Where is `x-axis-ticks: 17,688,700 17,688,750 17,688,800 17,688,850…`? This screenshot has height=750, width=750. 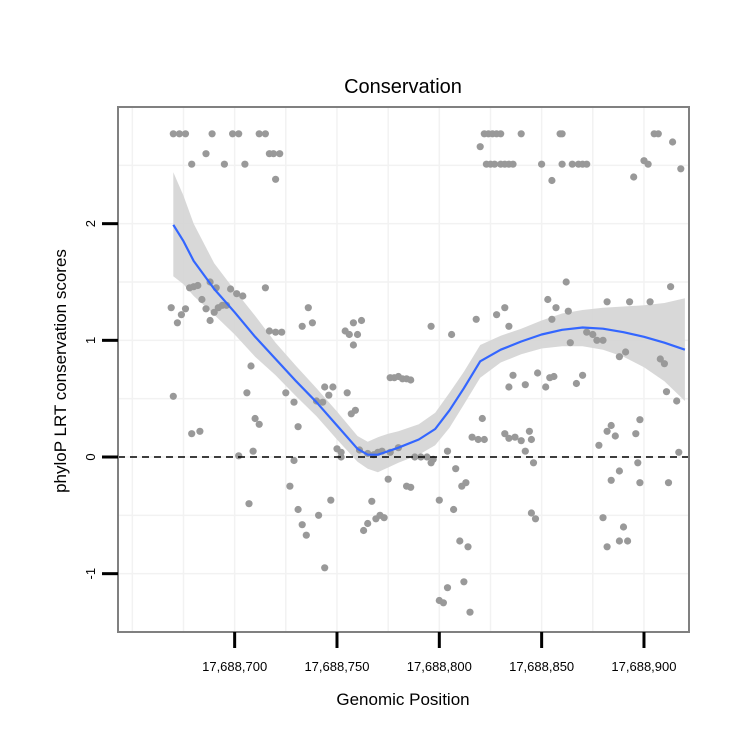 x-axis-ticks: 17,688,700 17,688,750 17,688,800 17,688,850… is located at coordinates (439, 653).